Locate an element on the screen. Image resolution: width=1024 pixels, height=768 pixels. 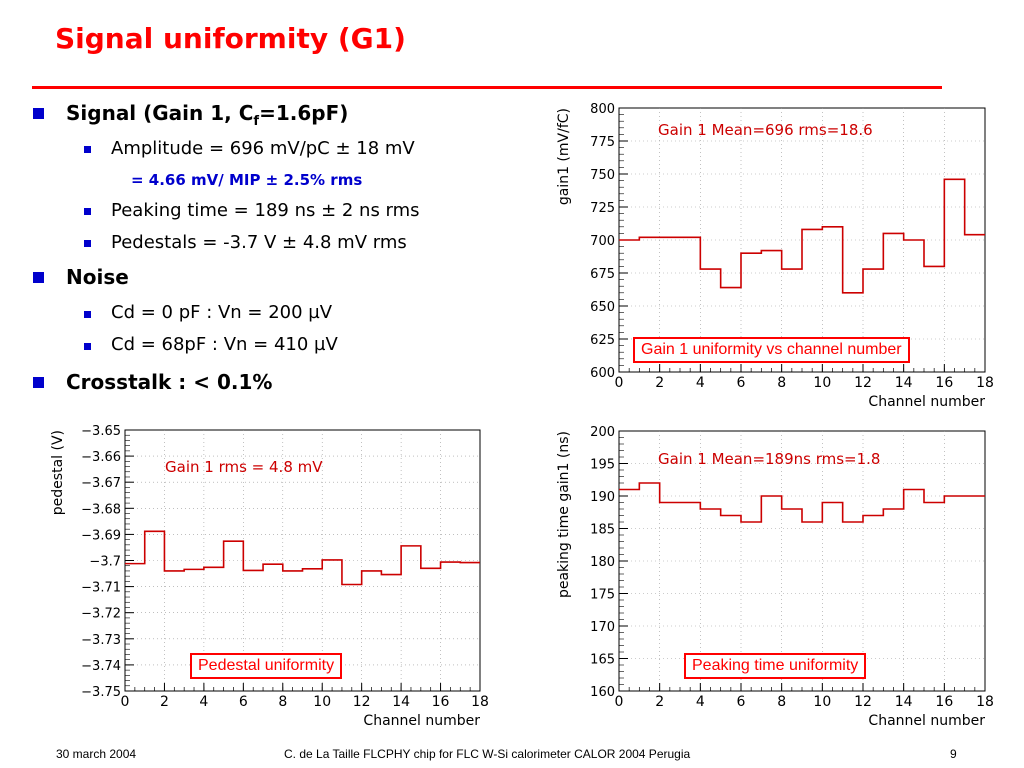
y-tick-label: 800 is located at coordinates (602, 109).